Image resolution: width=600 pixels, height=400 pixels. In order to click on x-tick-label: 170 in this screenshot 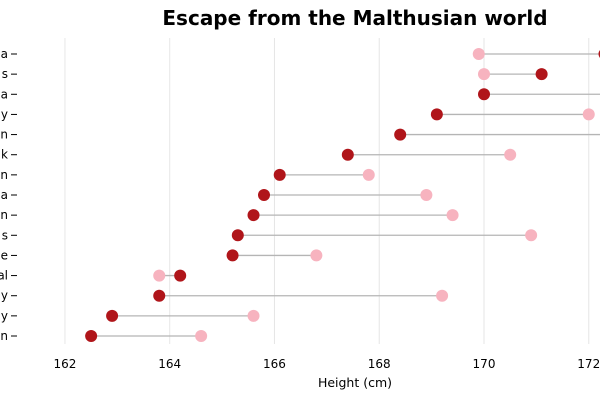, I will do `click(484, 364)`.